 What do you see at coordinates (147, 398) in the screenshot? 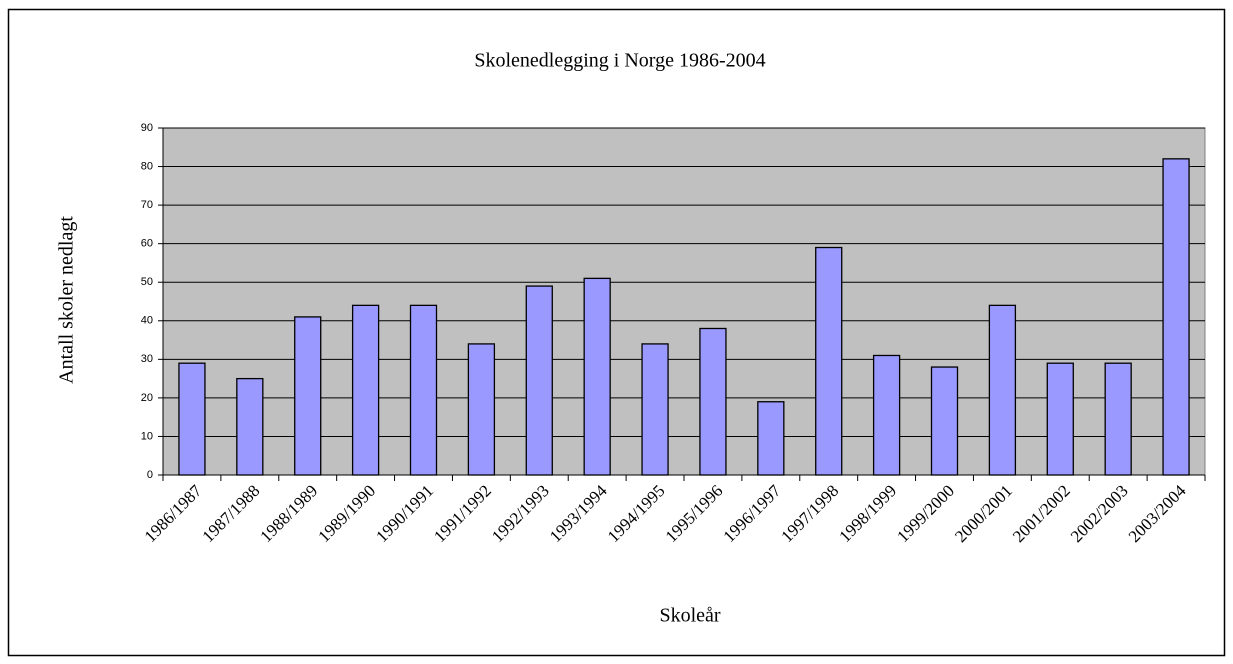
I see `y-tick-label: 20` at bounding box center [147, 398].